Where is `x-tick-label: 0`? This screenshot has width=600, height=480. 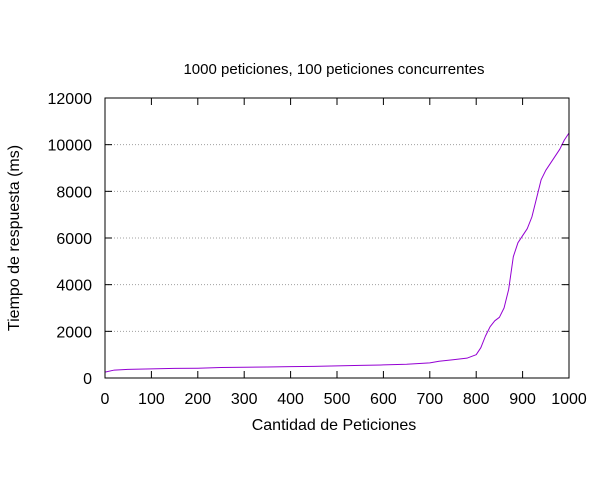
x-tick-label: 0 is located at coordinates (105, 399).